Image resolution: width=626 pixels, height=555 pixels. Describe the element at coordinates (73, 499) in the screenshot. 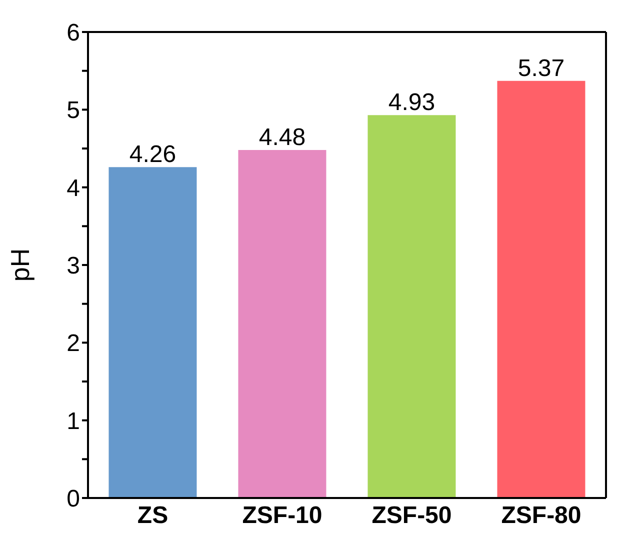

I see `y-tick-label: 0` at that location.